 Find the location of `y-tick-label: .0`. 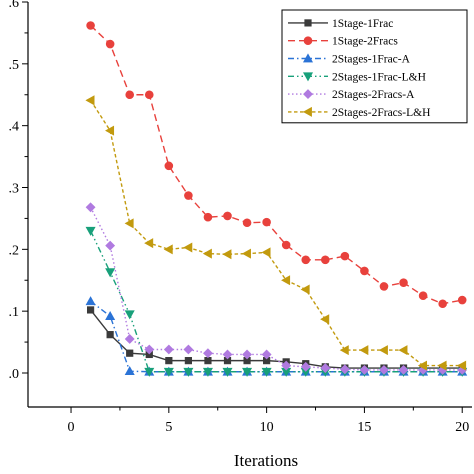

y-tick-label: .0 is located at coordinates (14, 374).